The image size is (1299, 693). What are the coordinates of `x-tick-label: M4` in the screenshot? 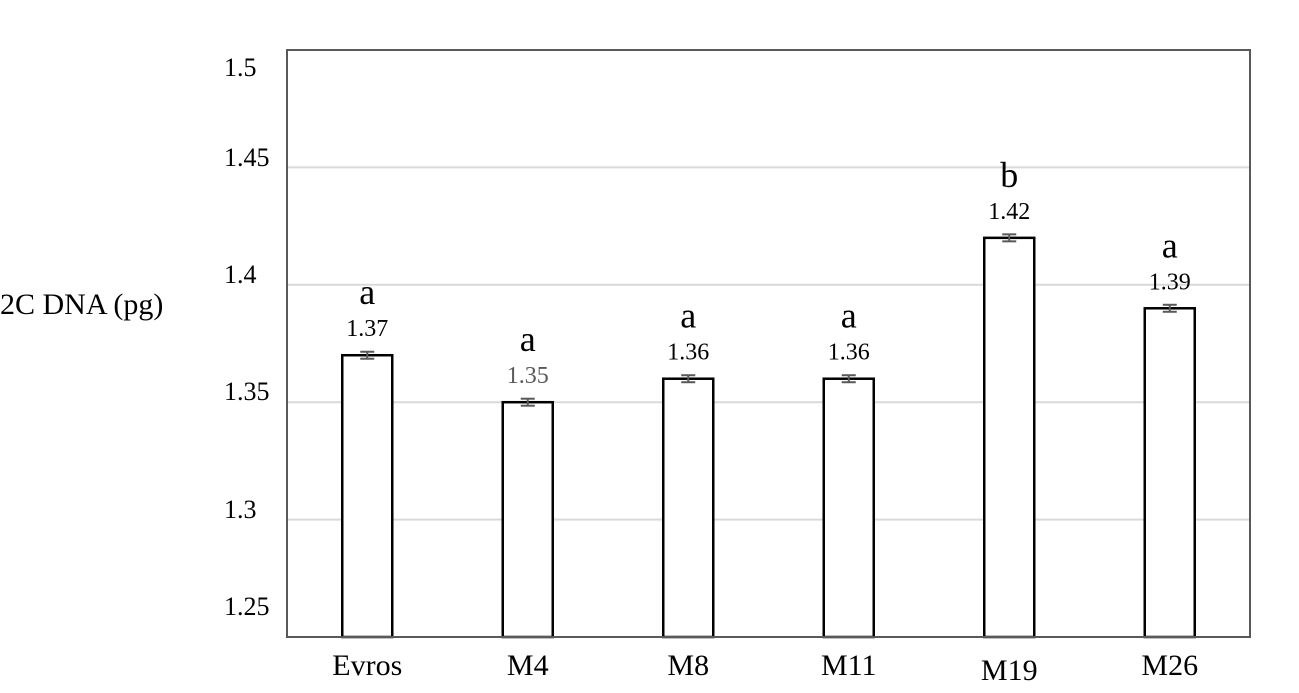 It's located at (528, 665).